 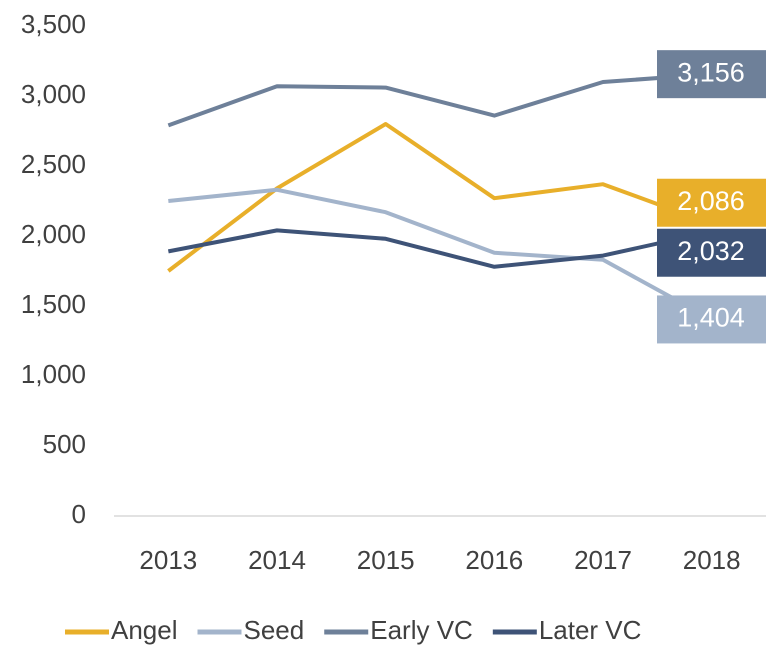 I want to click on x-tick-label: 2017, so click(x=603, y=560).